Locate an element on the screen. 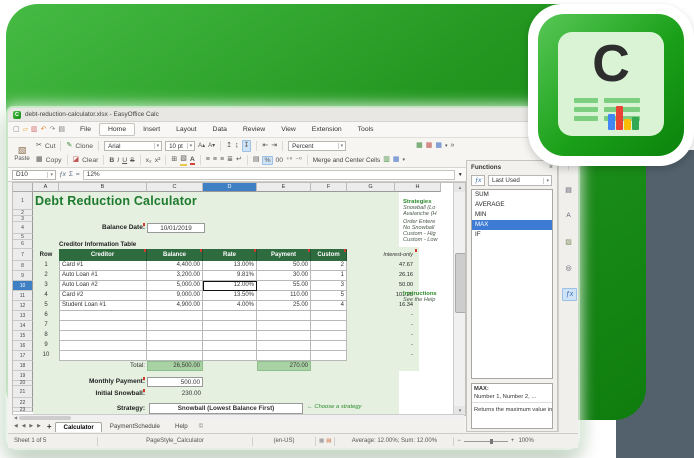  row-header-18: 18 is located at coordinates (23, 366).